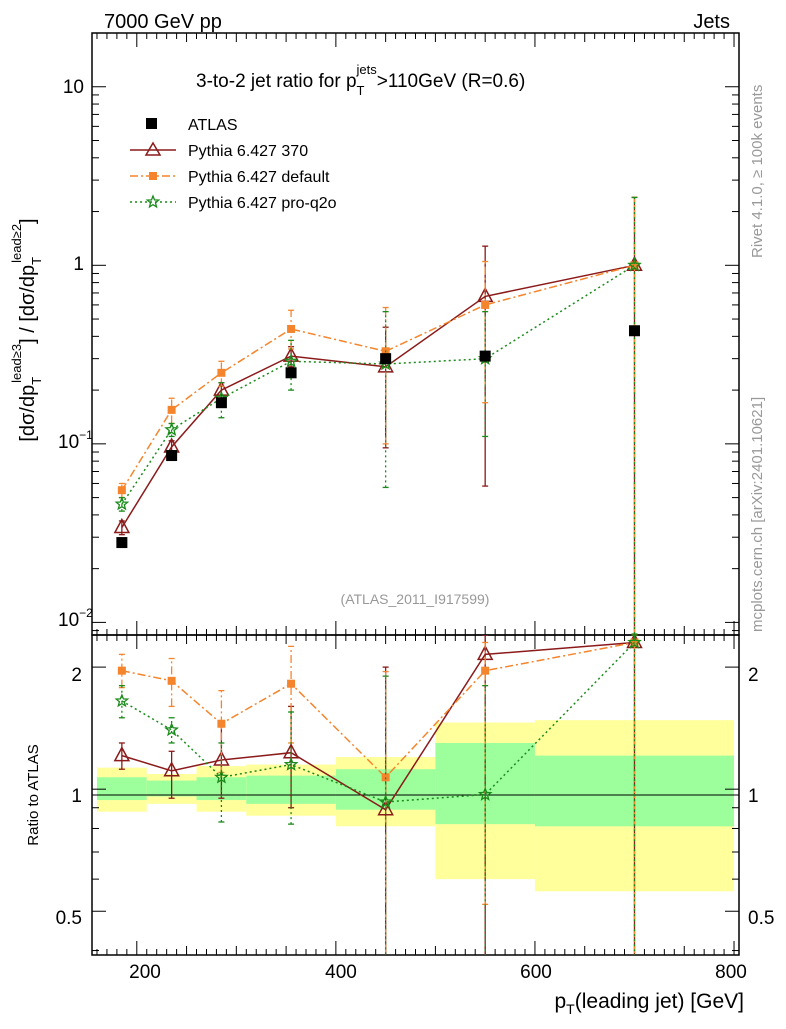 The height and width of the screenshot is (1029, 786). I want to click on ytick-label-0.1: 10⁻¹, so click(75, 440).